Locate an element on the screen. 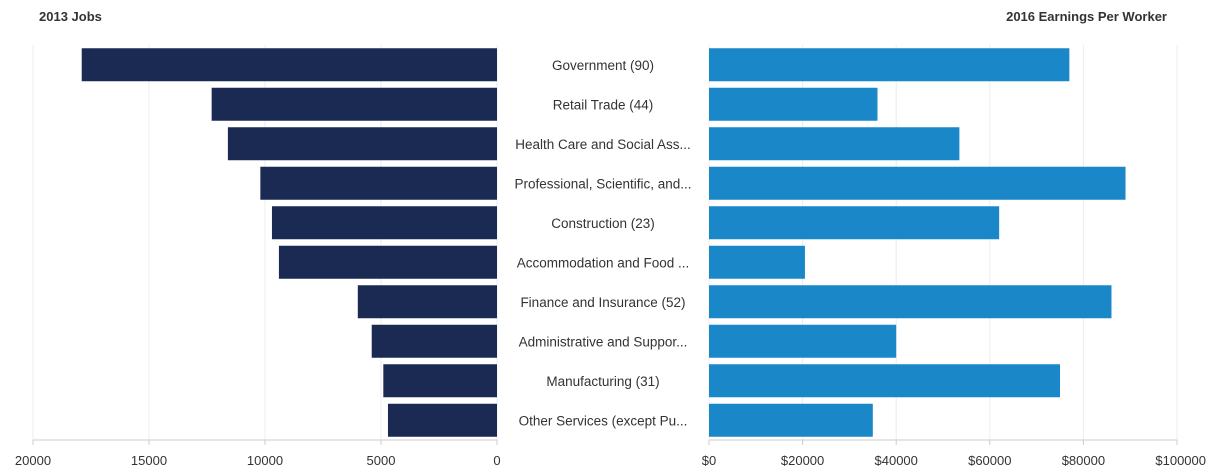 The image size is (1209, 472). right-tick-label: $0 is located at coordinates (709, 460).